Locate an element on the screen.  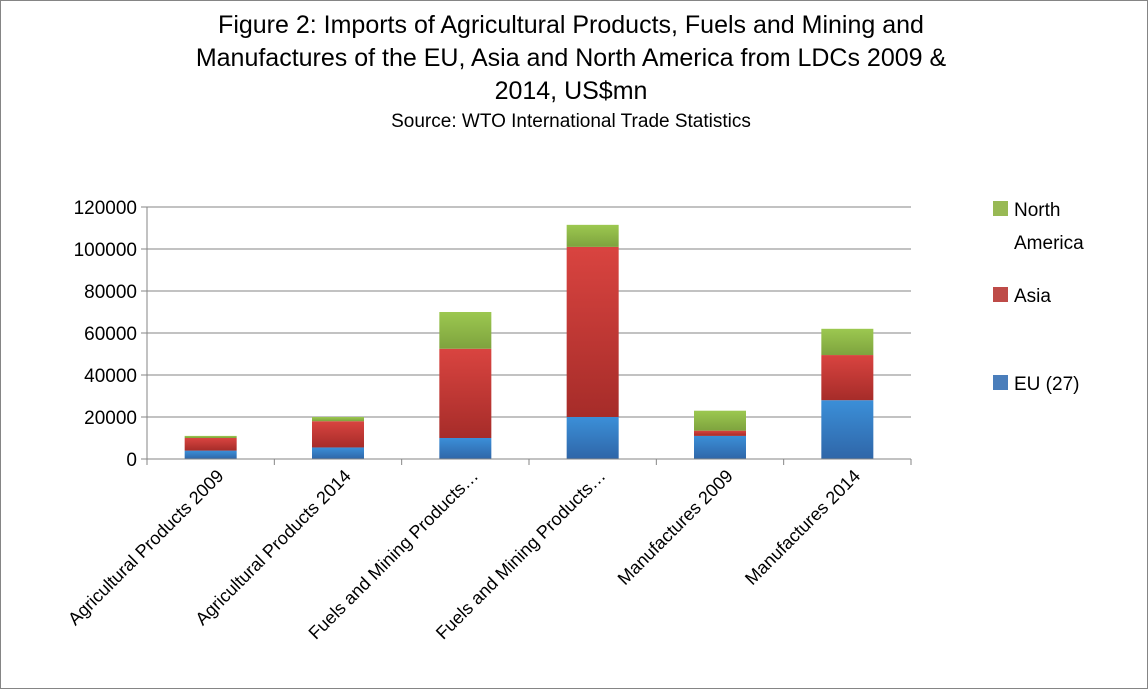
y-tick-label: 40000 is located at coordinates (110, 376).